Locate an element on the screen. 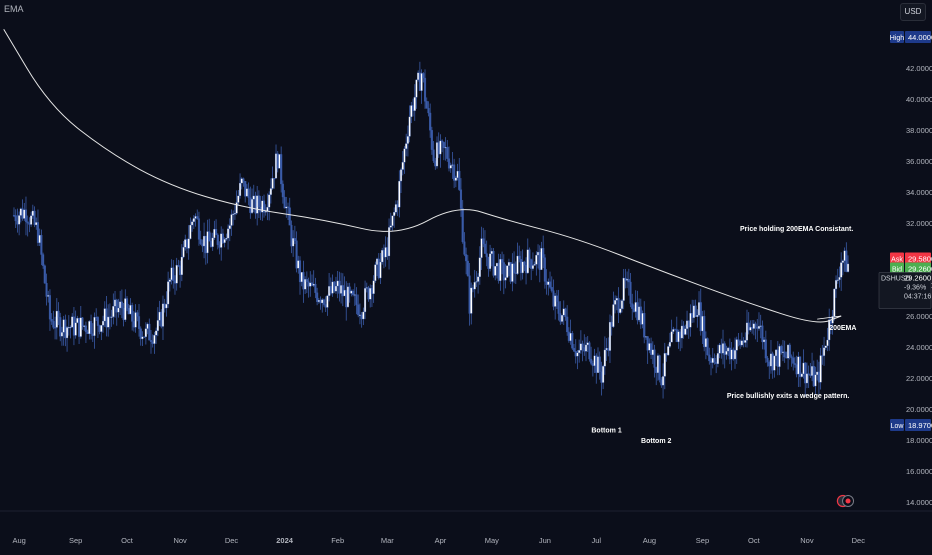 The width and height of the screenshot is (932, 555). annotation-text: Bottom 2 is located at coordinates (656, 441).